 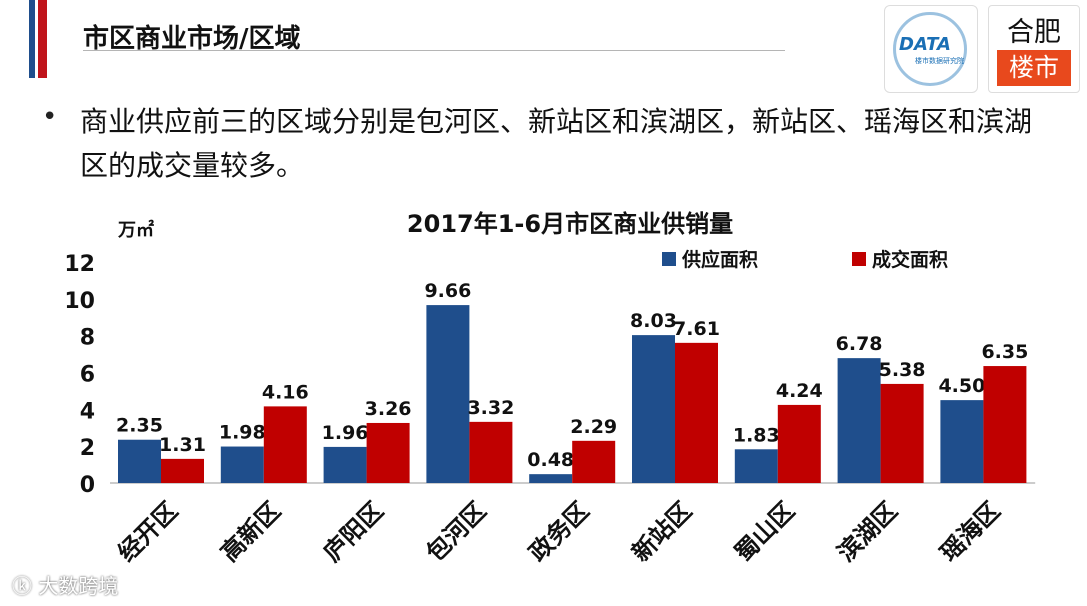 What do you see at coordinates (79, 301) in the screenshot?
I see `y-tick-label: 10` at bounding box center [79, 301].